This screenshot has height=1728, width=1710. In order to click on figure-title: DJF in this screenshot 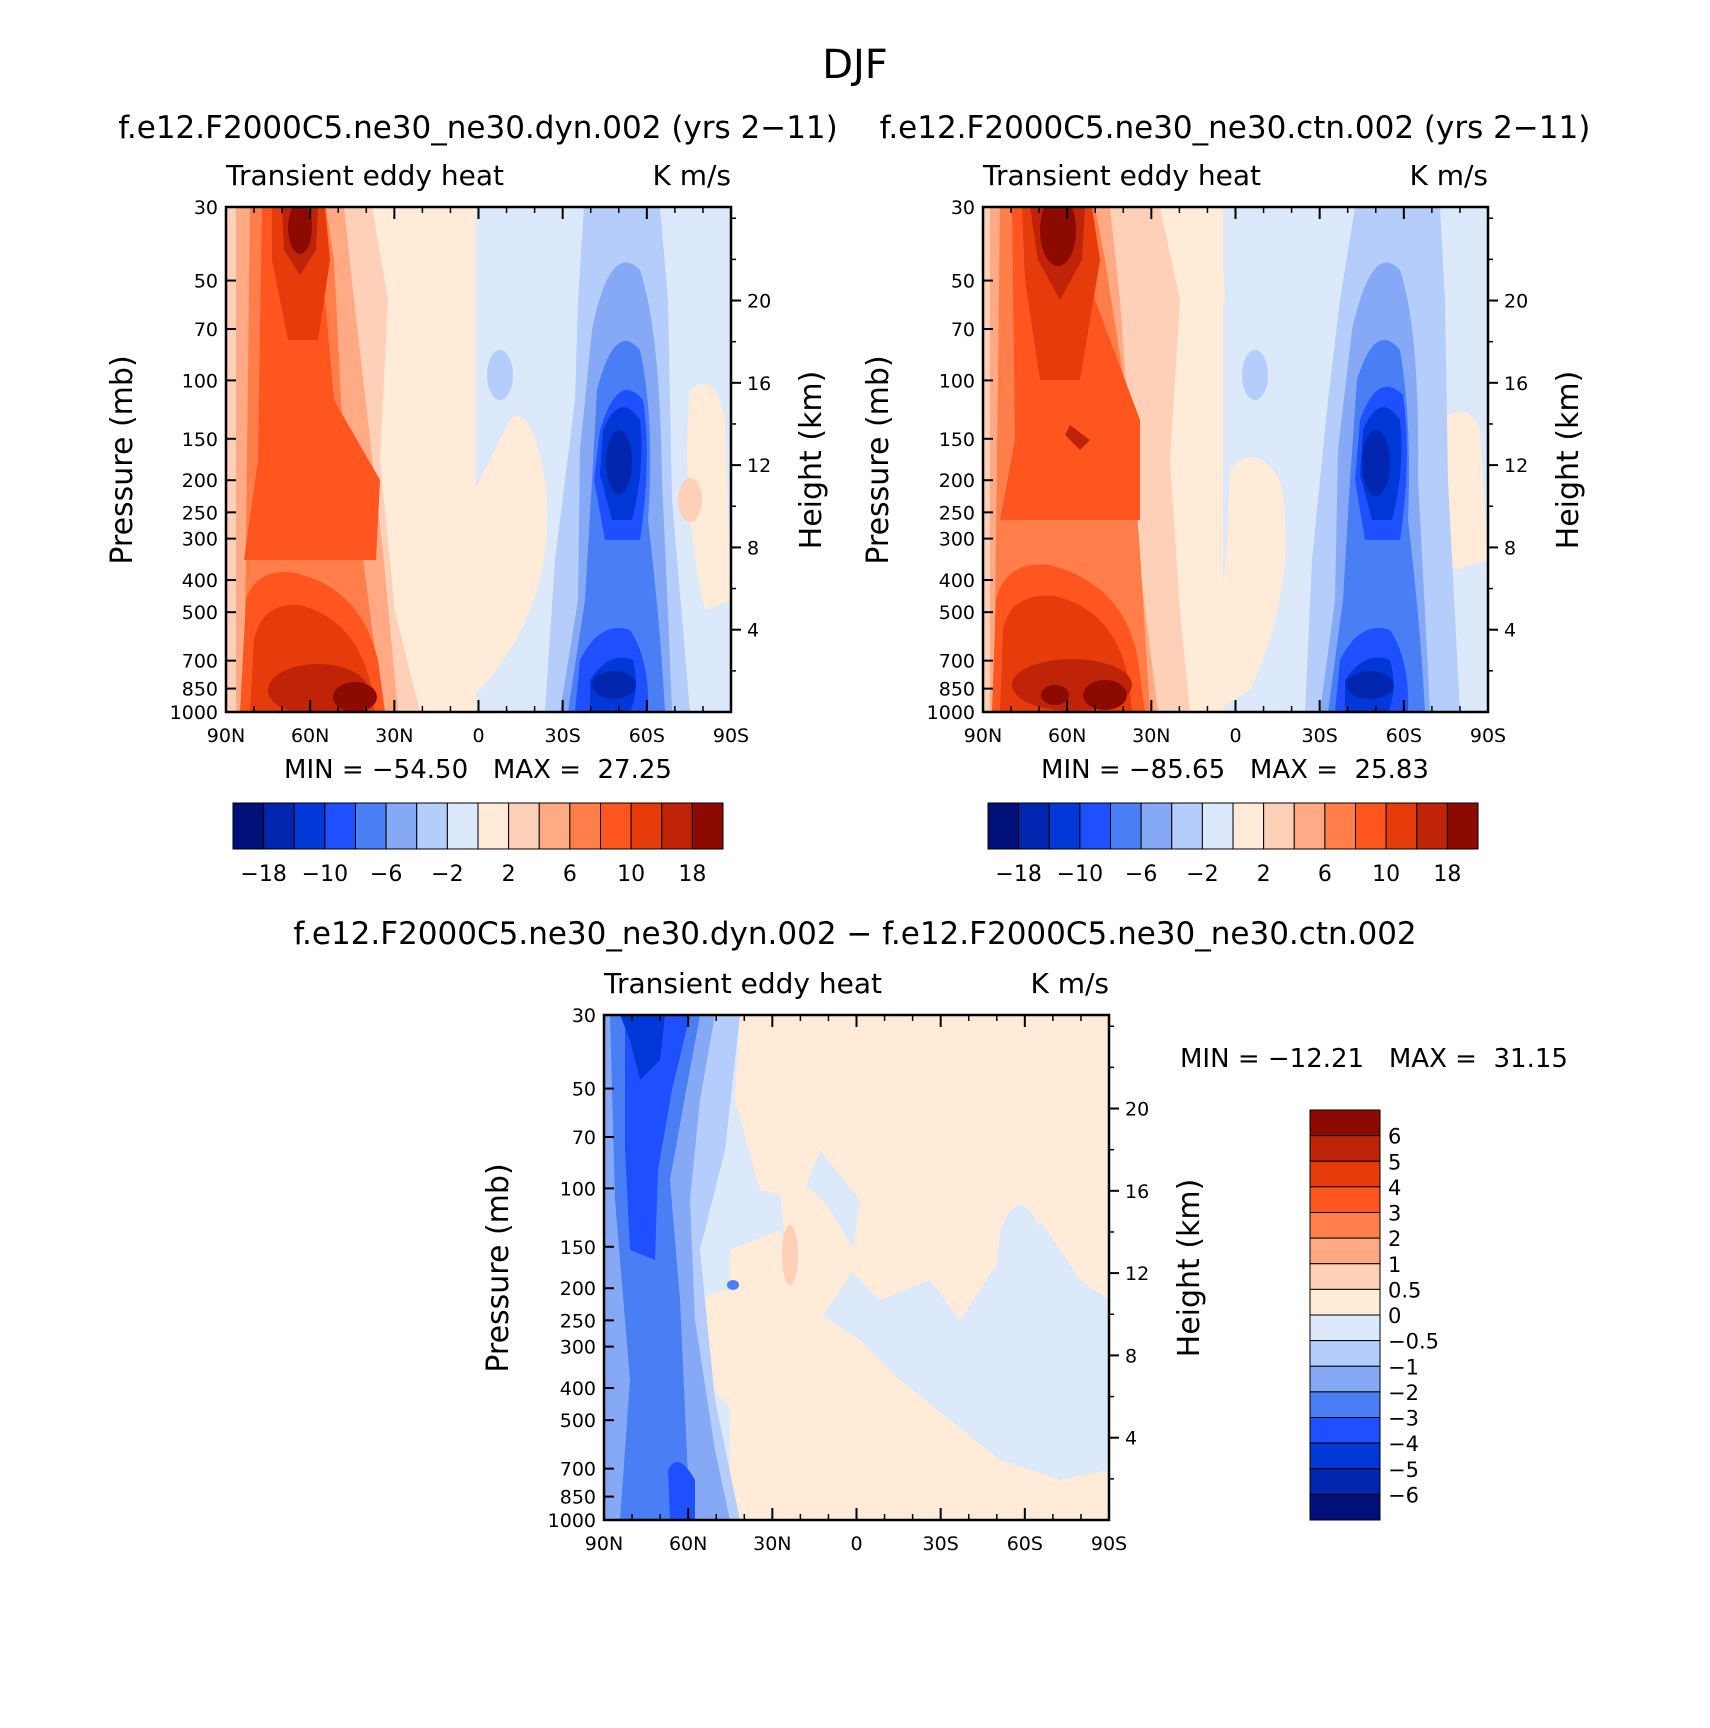, I will do `click(855, 65)`.